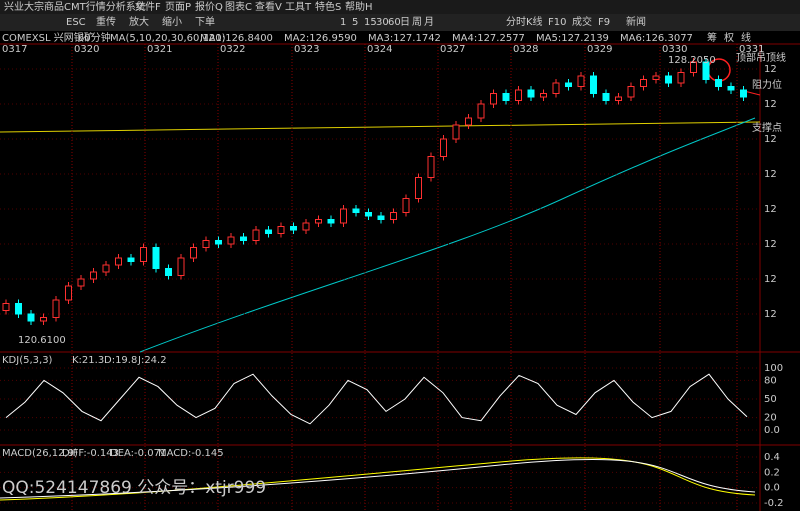 This screenshot has height=511, width=800. What do you see at coordinates (404, 38) in the screenshot?
I see `ma-value: MA3:127.1742` at bounding box center [404, 38].